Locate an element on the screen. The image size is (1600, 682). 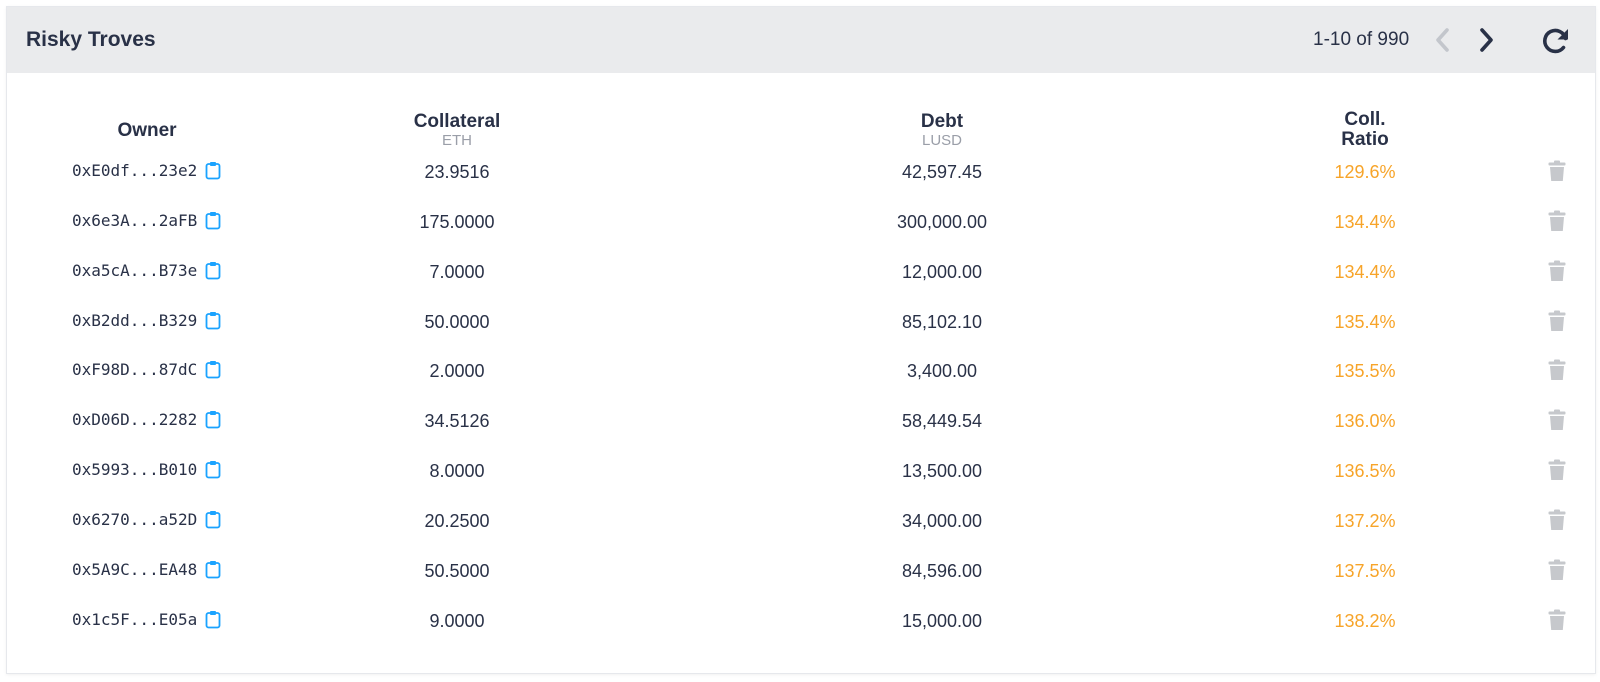
table-row: 0x5993...B010 8.0000 13,500.00 136.5% is located at coordinates (801, 483).